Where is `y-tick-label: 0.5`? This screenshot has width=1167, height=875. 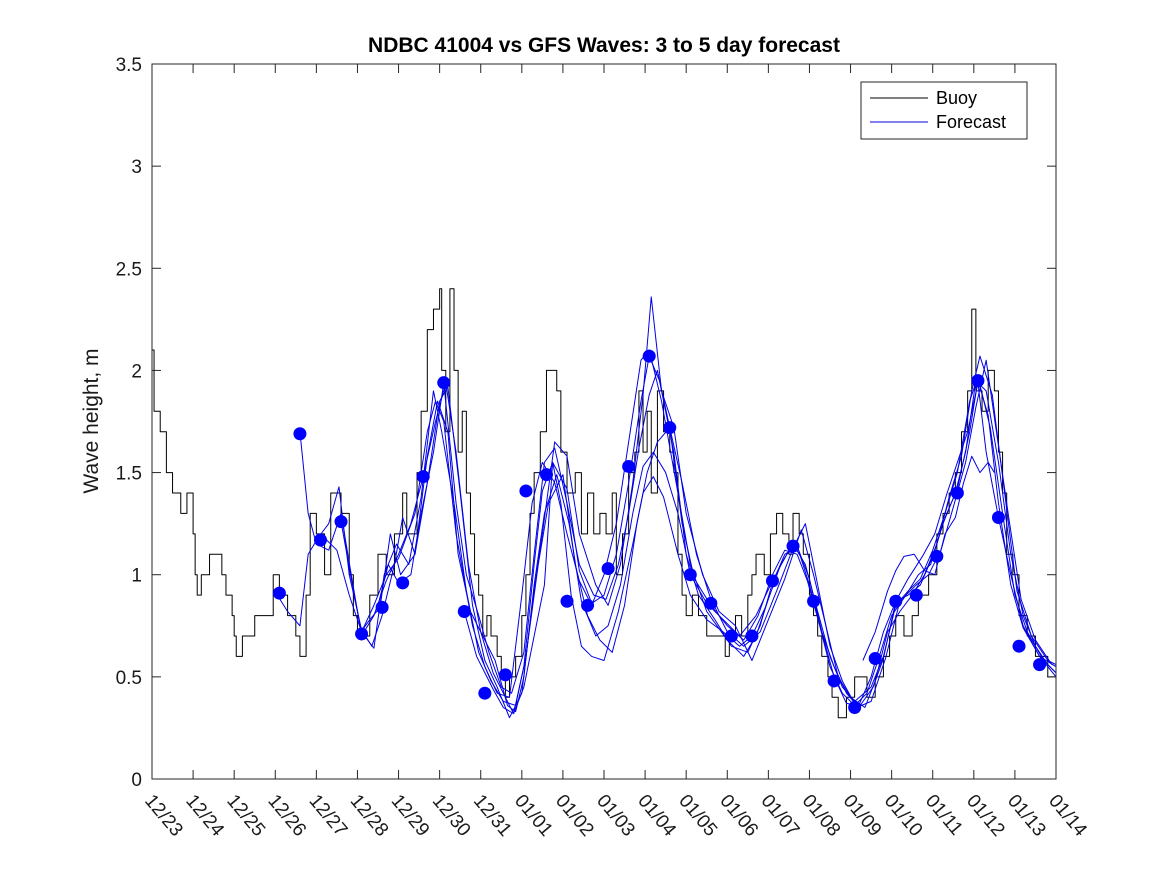
y-tick-label: 0.5 is located at coordinates (129, 678).